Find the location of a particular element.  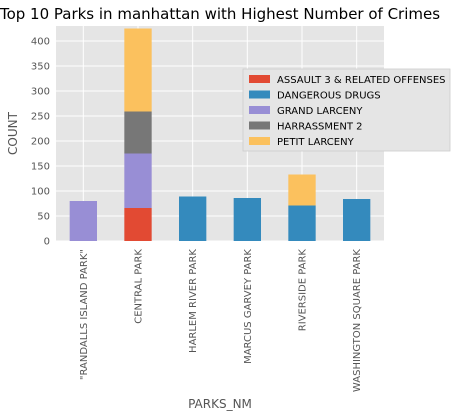

x-tick-label: MARCUS GARVEY PARK is located at coordinates (248, 306).